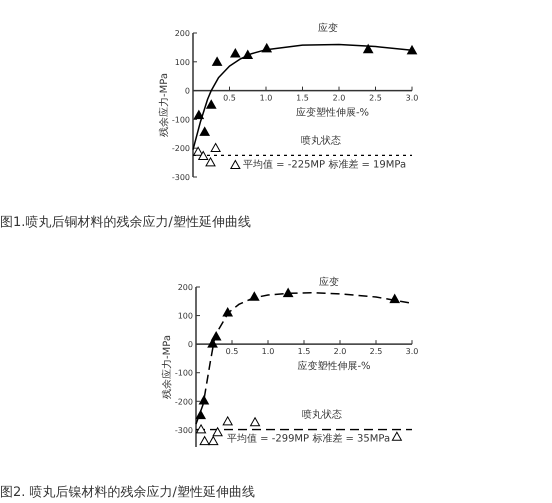  I want to click on text: 图2. 喷丸后镍材料的残余应力/塑性延伸曲线, so click(127, 492).